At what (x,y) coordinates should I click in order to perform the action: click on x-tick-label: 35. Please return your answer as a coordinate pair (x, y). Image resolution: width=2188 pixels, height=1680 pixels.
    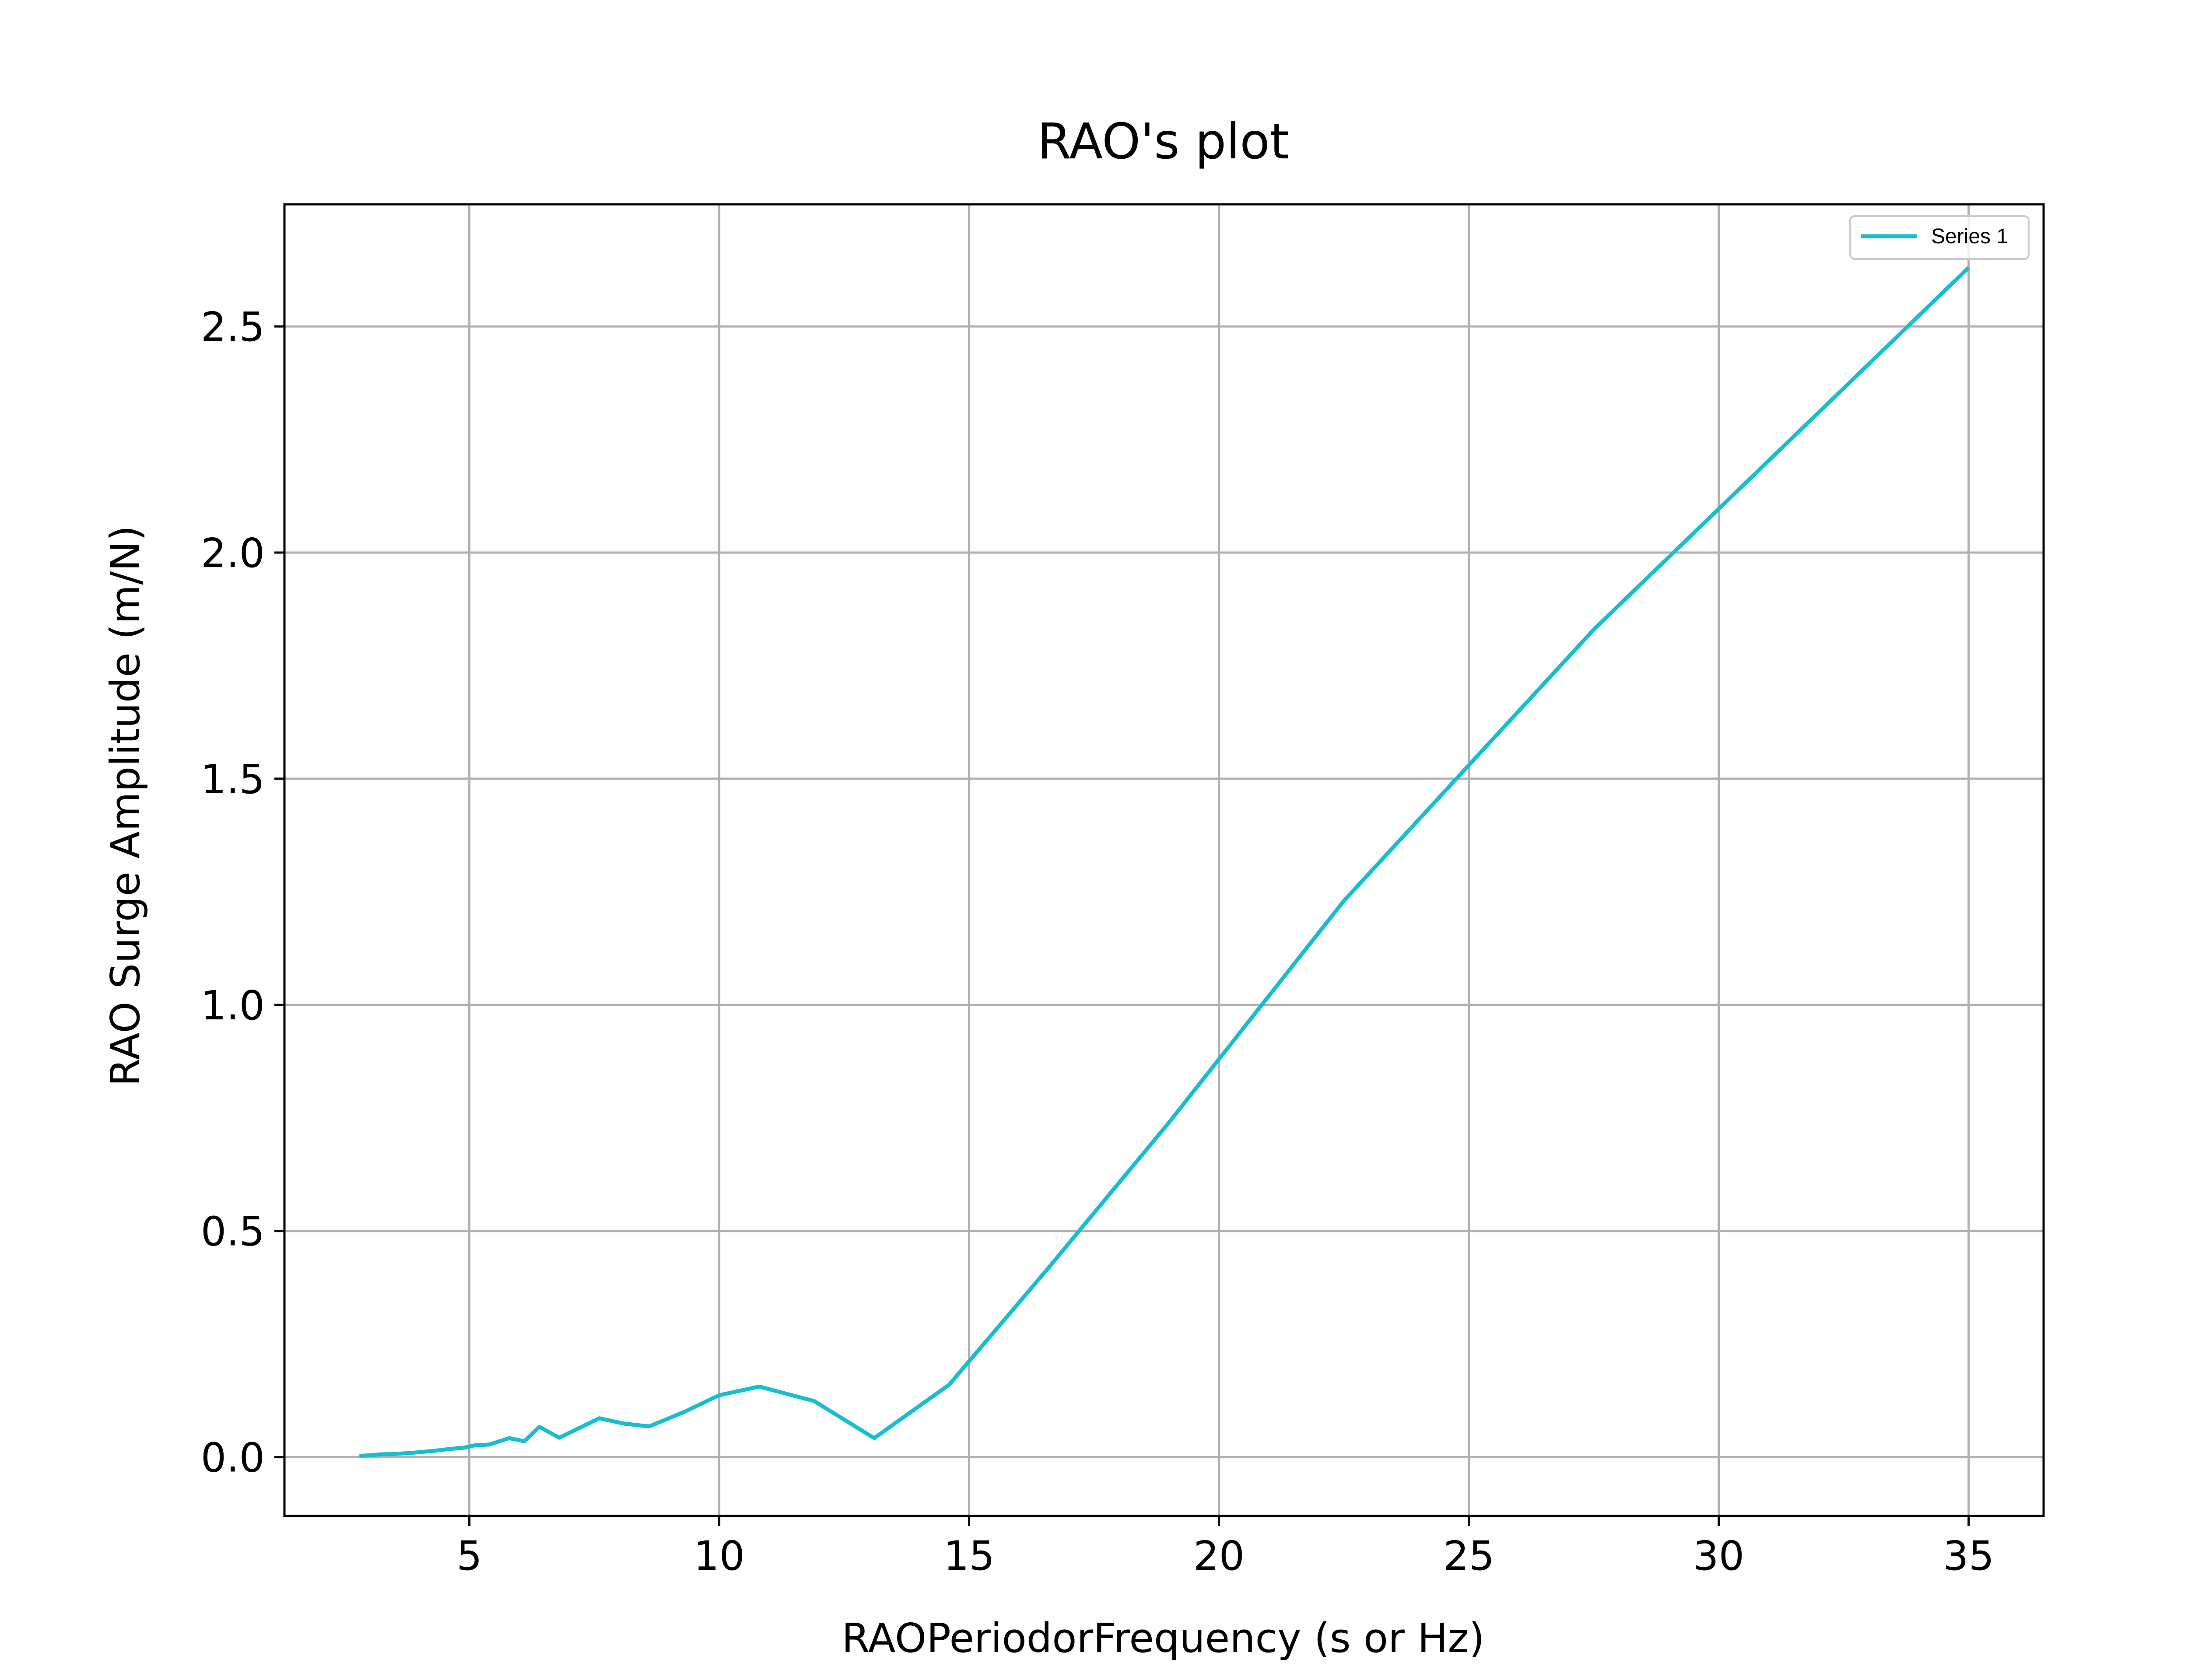
    Looking at the image, I should click on (1968, 1556).